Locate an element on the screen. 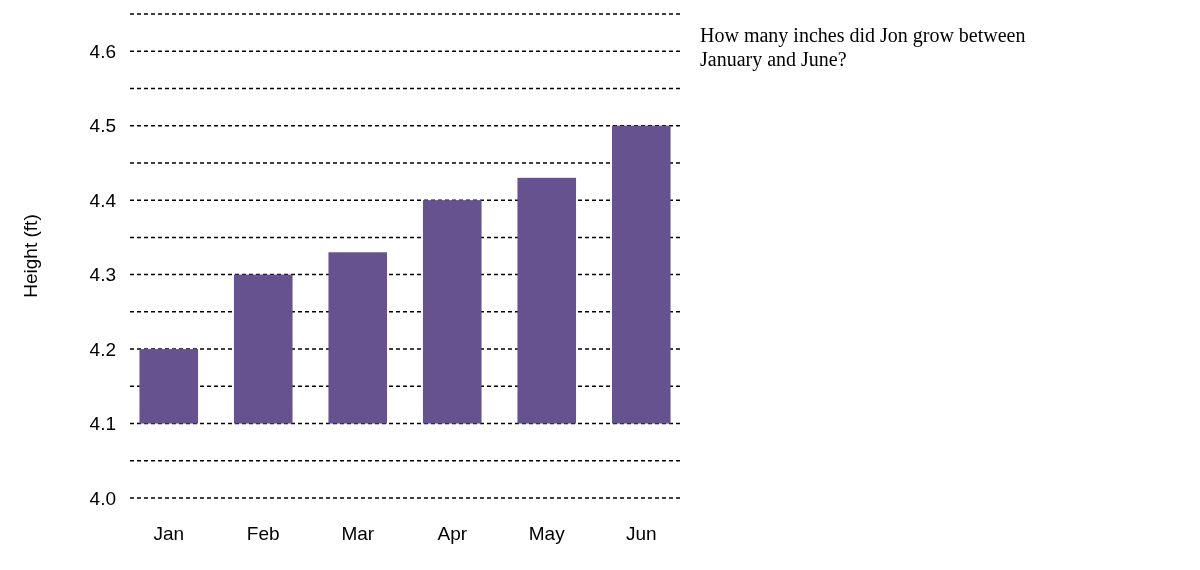  x-tick-label: Feb is located at coordinates (263, 533).